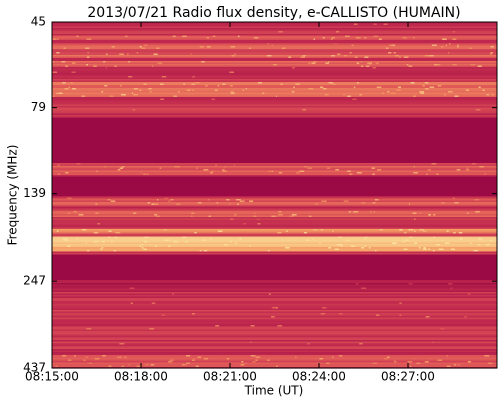 This screenshot has width=503, height=404. What do you see at coordinates (38, 107) in the screenshot?
I see `y-tick-label: 79` at bounding box center [38, 107].